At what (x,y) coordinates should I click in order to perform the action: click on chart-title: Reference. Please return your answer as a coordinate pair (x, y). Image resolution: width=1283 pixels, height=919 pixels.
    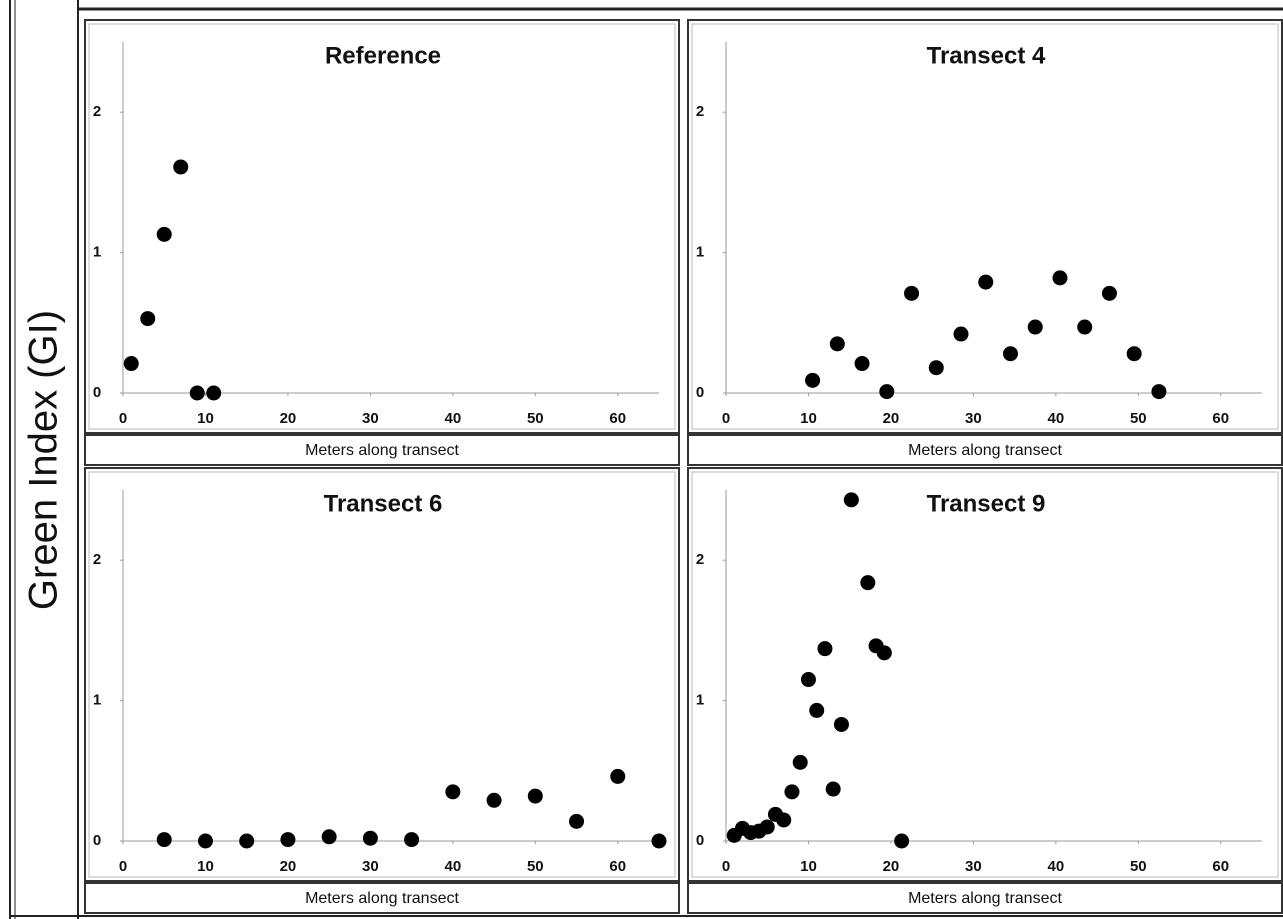
    Looking at the image, I should click on (383, 55).